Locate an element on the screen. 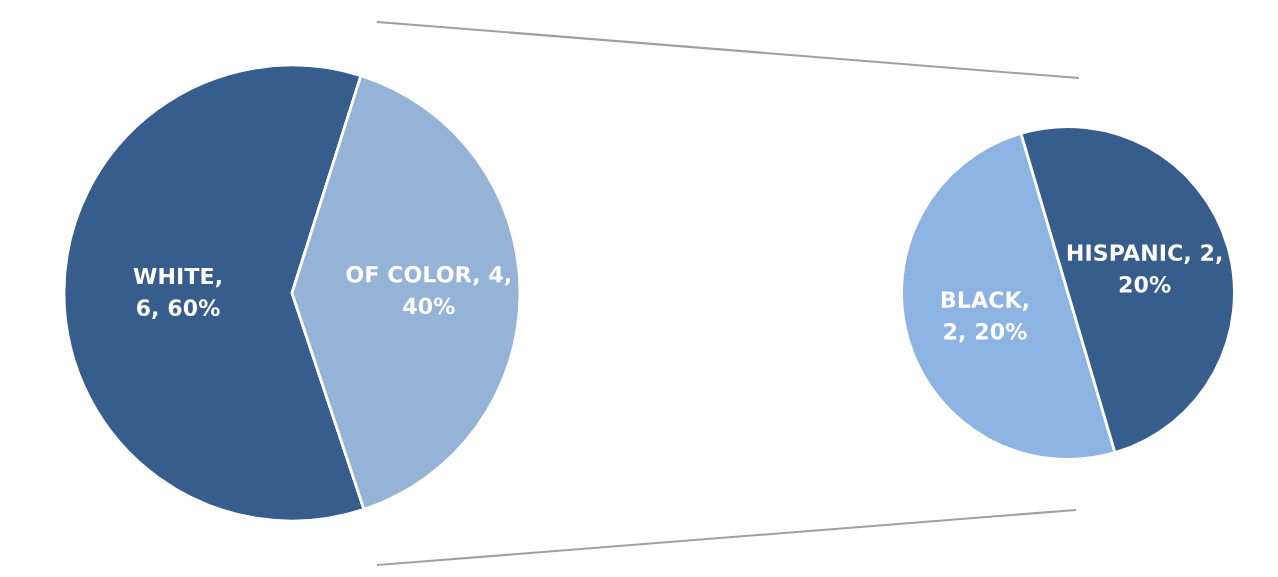 This screenshot has width=1278, height=577. data-label: BLACK, 2, 20% is located at coordinates (984, 317).